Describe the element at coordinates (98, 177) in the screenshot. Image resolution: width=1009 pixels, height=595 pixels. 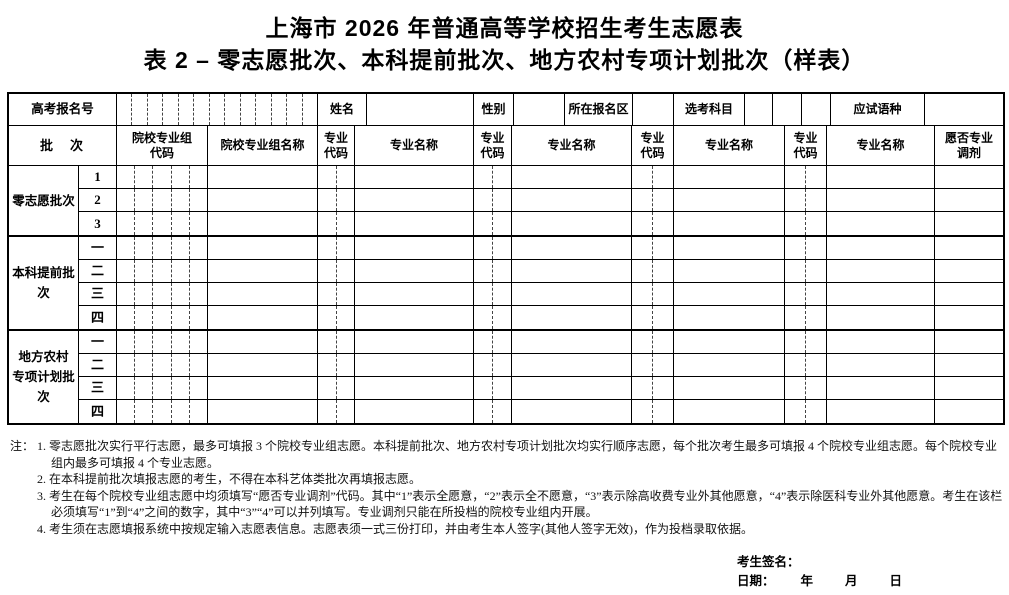
I see `row-number-cell: 1` at that location.